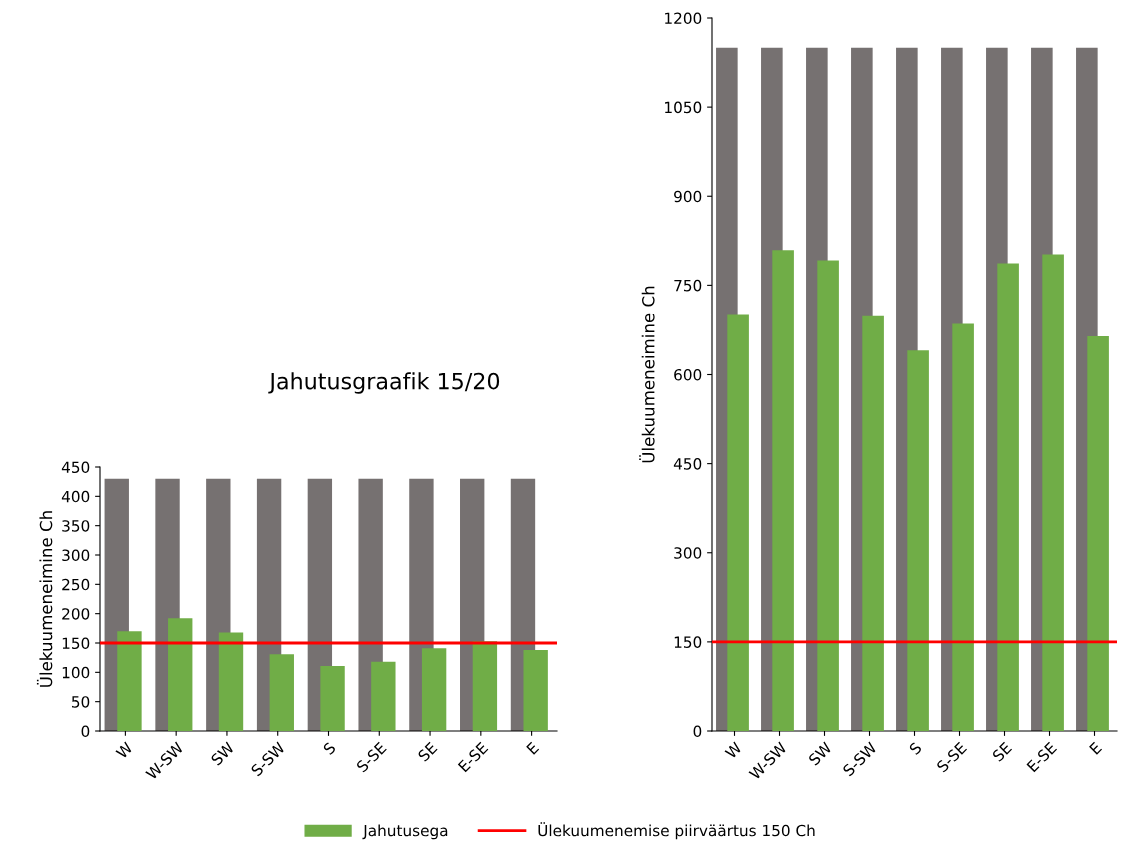 This screenshot has height=853, width=1121. What do you see at coordinates (76, 672) in the screenshot?
I see `y-tick-label: 100` at bounding box center [76, 672].